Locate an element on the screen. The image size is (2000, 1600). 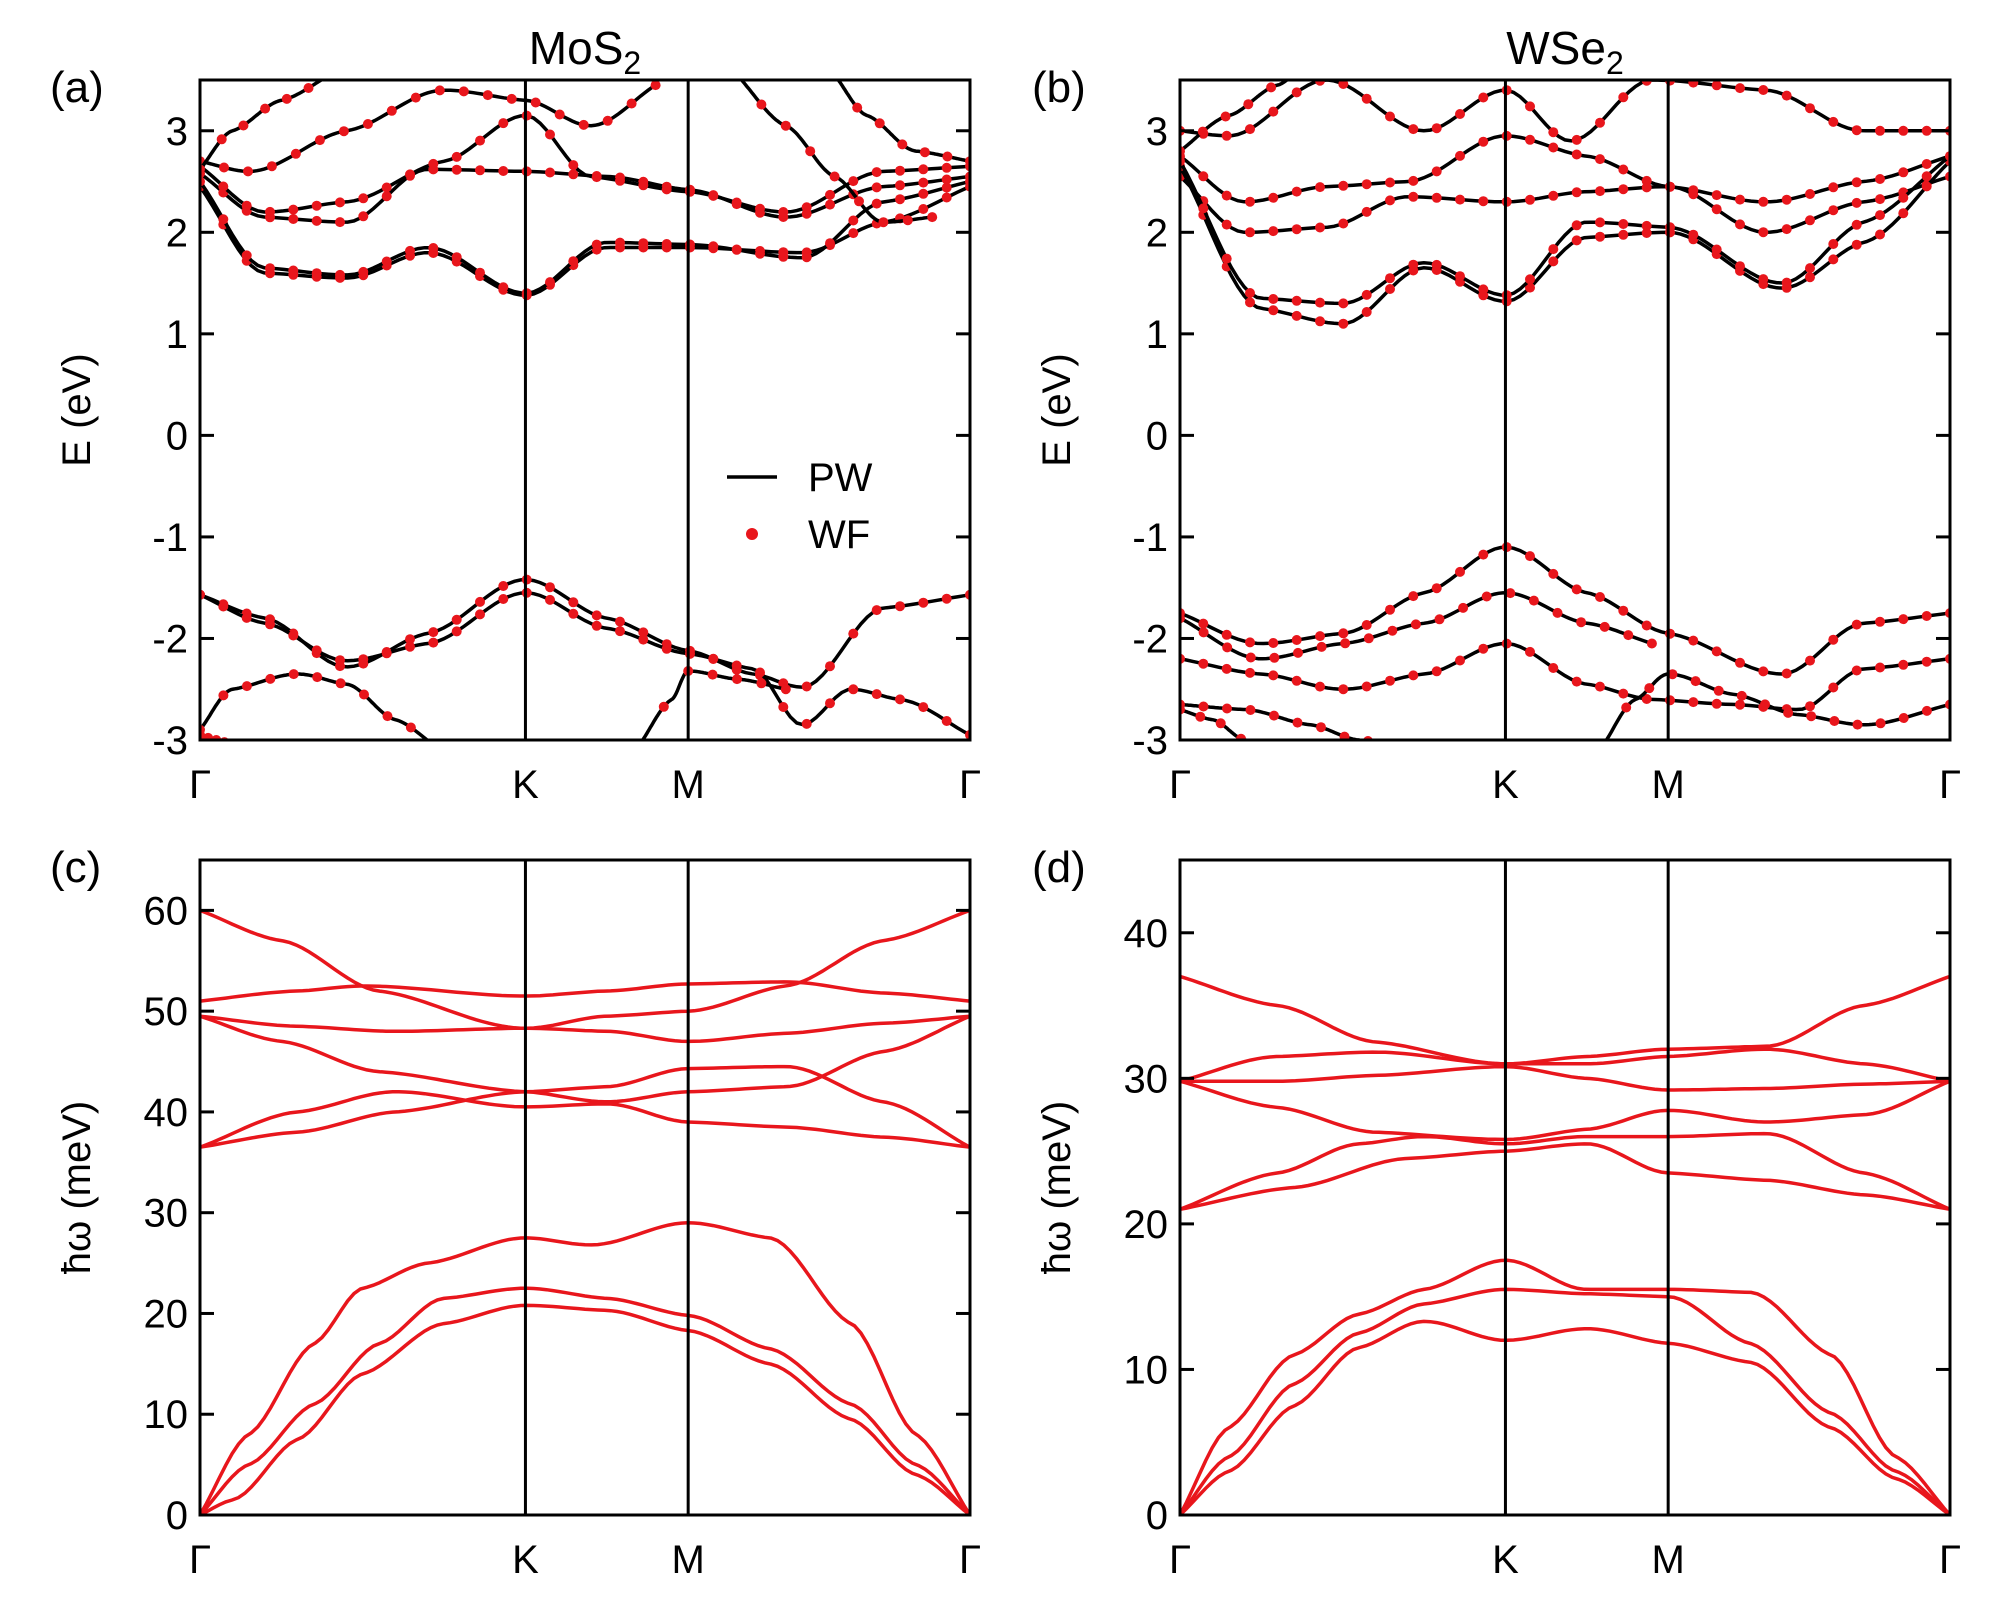
xtick-label-K: K is located at coordinates (525, 1560).